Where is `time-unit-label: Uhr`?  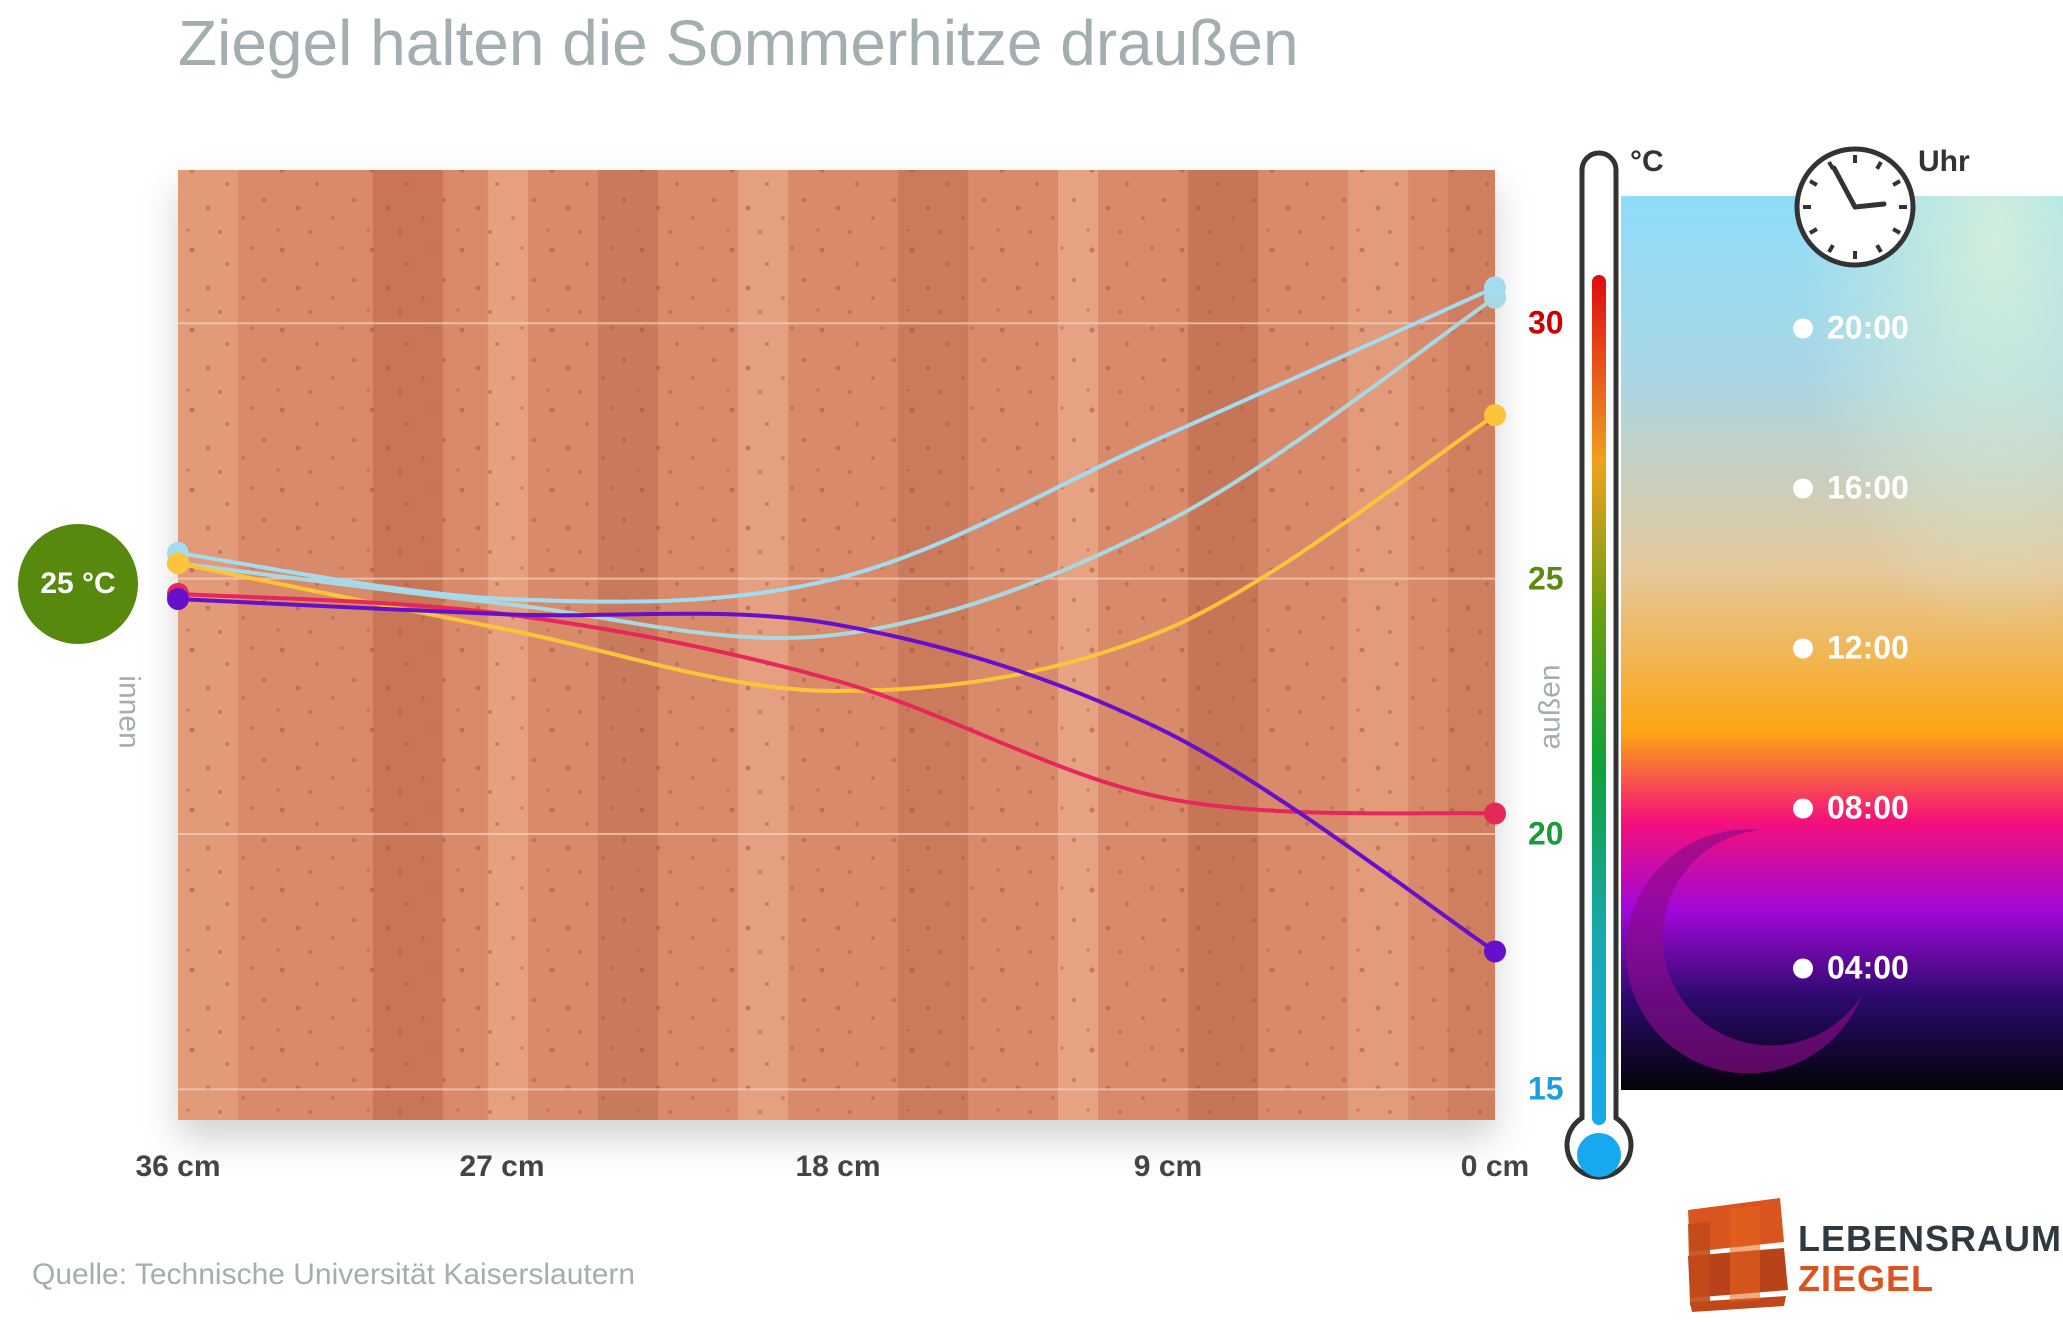
time-unit-label: Uhr is located at coordinates (1944, 161).